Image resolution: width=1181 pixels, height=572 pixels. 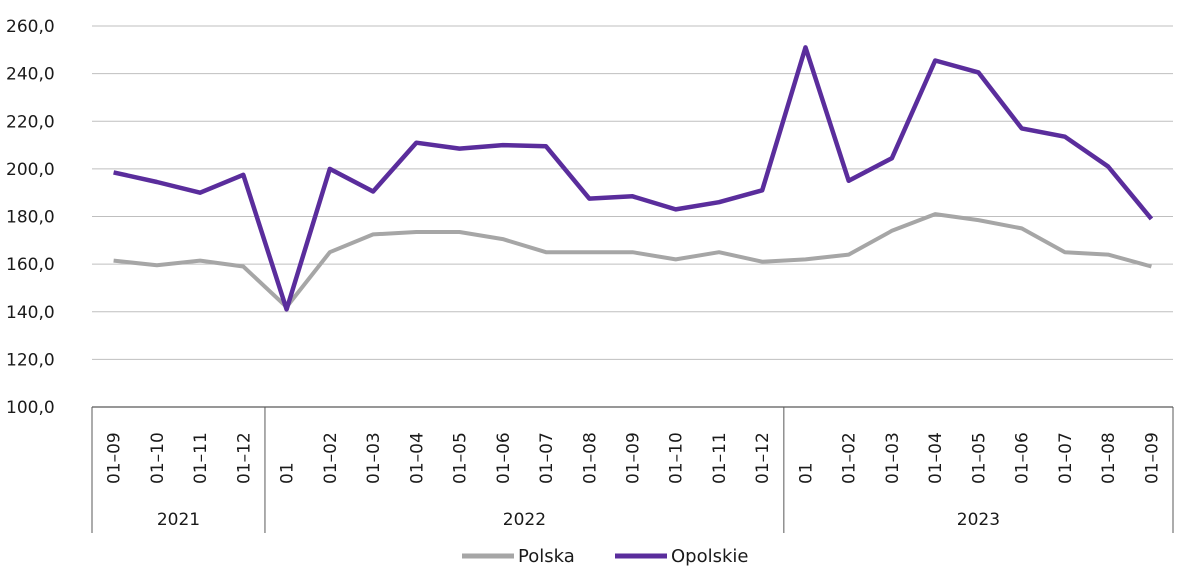 What do you see at coordinates (30, 313) in the screenshot?
I see `y-tick-label: 140,0` at bounding box center [30, 313].